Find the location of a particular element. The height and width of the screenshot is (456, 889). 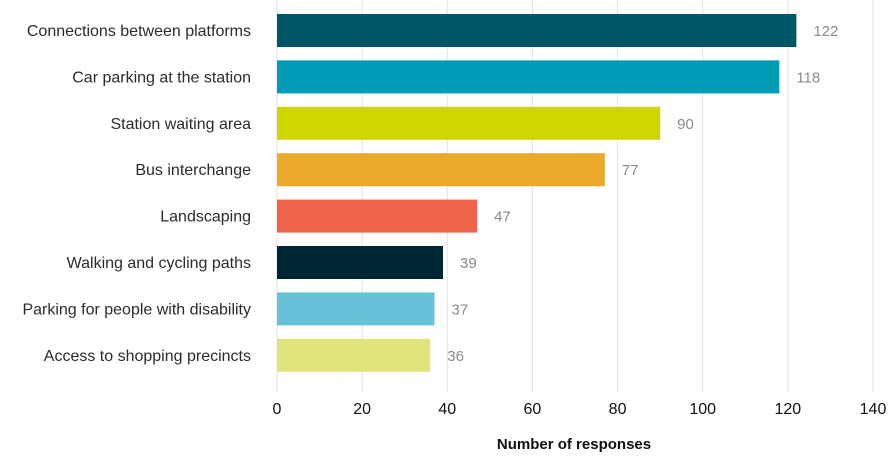

x-tick-label: 120 is located at coordinates (788, 409).